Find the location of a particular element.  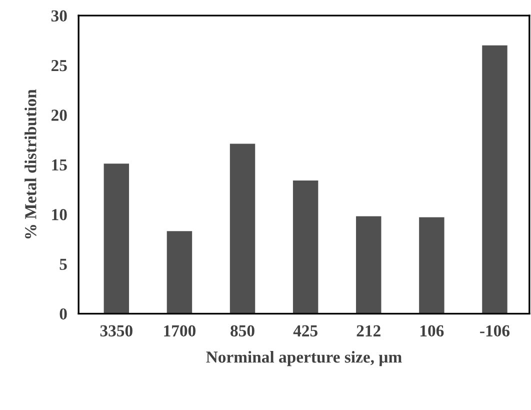

y-tick-label: 30 is located at coordinates (59, 16).